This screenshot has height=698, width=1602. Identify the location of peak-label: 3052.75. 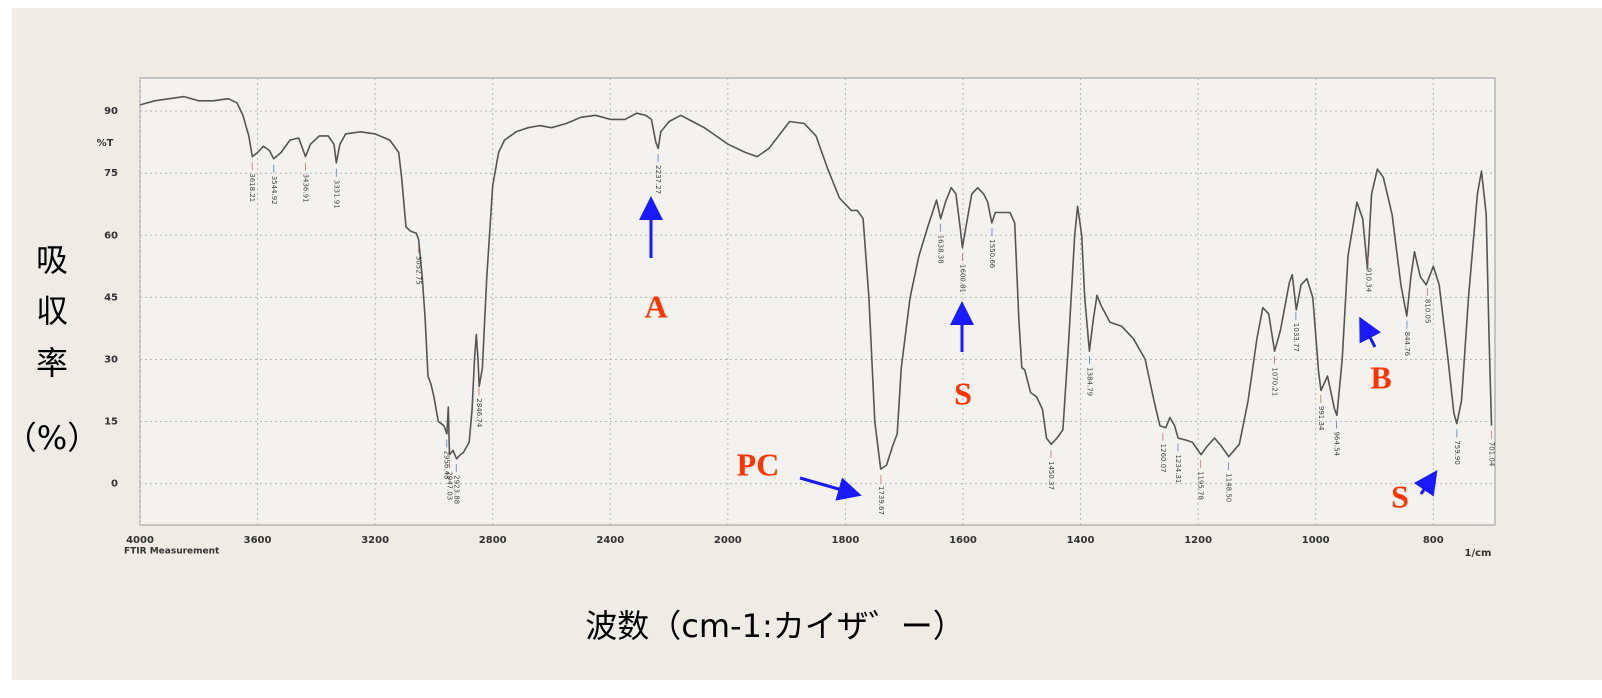
(418, 270).